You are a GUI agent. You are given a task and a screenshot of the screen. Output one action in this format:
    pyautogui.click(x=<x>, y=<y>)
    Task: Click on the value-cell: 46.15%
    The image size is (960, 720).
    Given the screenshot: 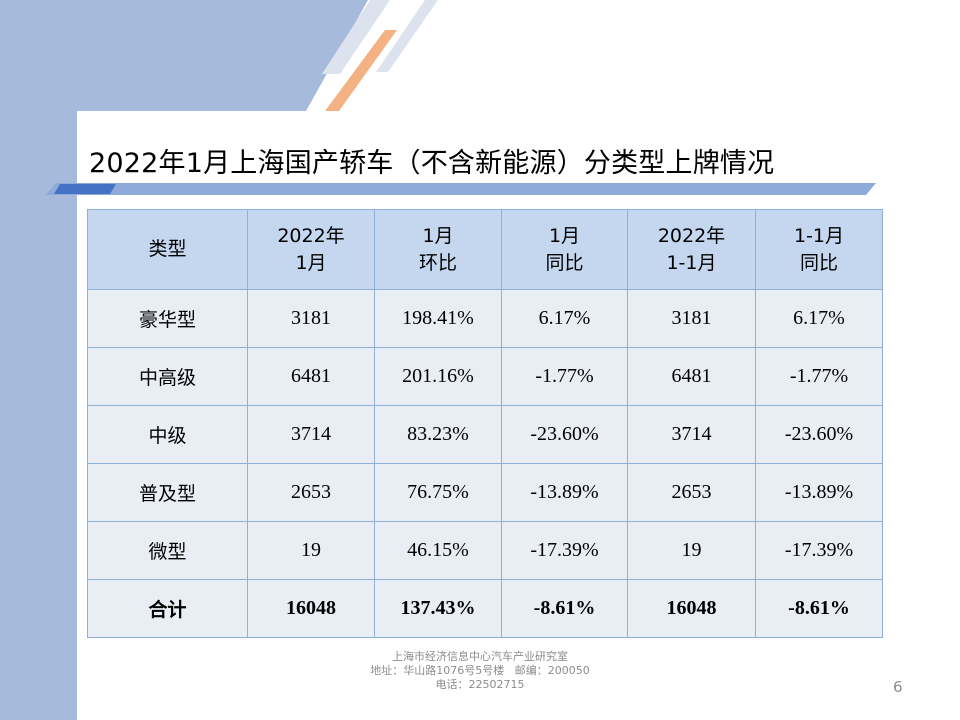 What is the action you would take?
    pyautogui.click(x=438, y=550)
    